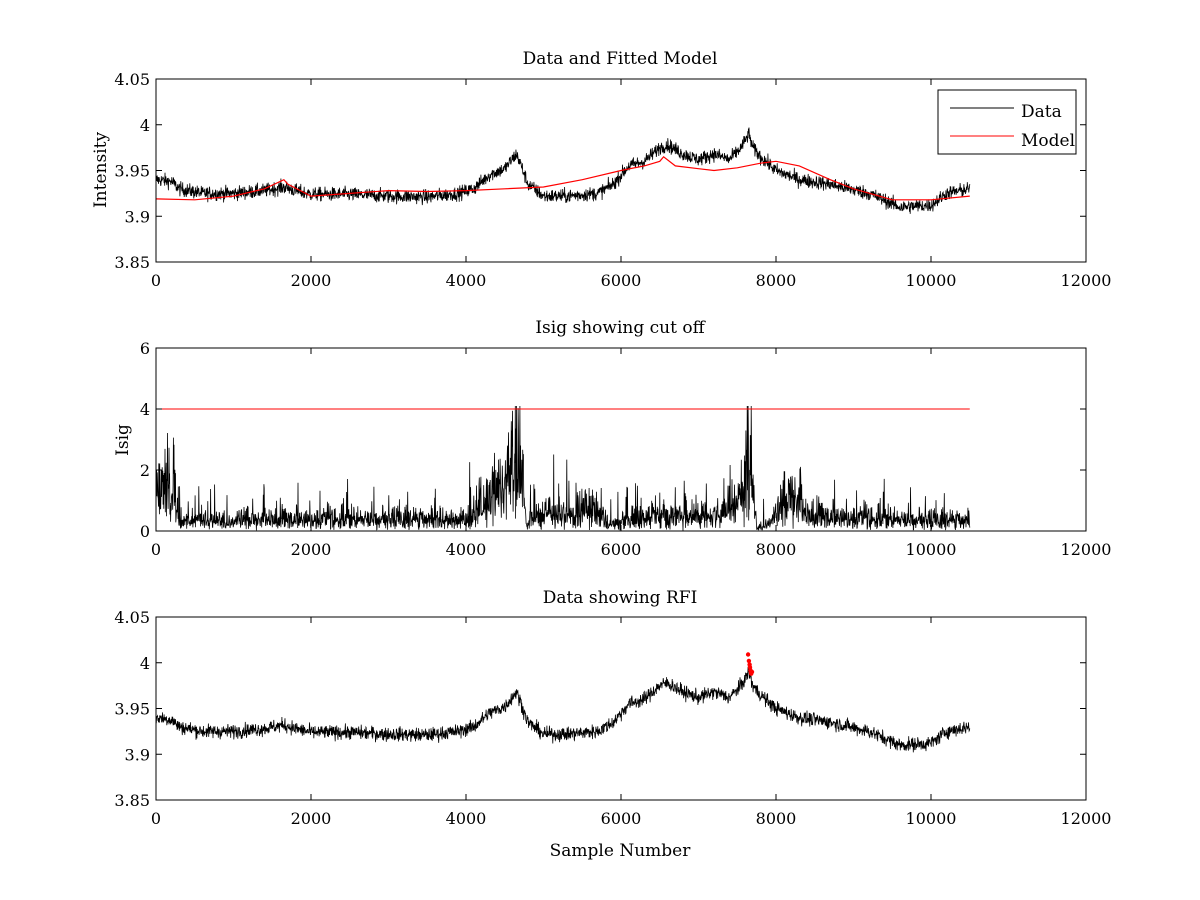 The height and width of the screenshot is (900, 1200). Describe the element at coordinates (101, 170) in the screenshot. I see `y-axis-label: Intensity` at that location.